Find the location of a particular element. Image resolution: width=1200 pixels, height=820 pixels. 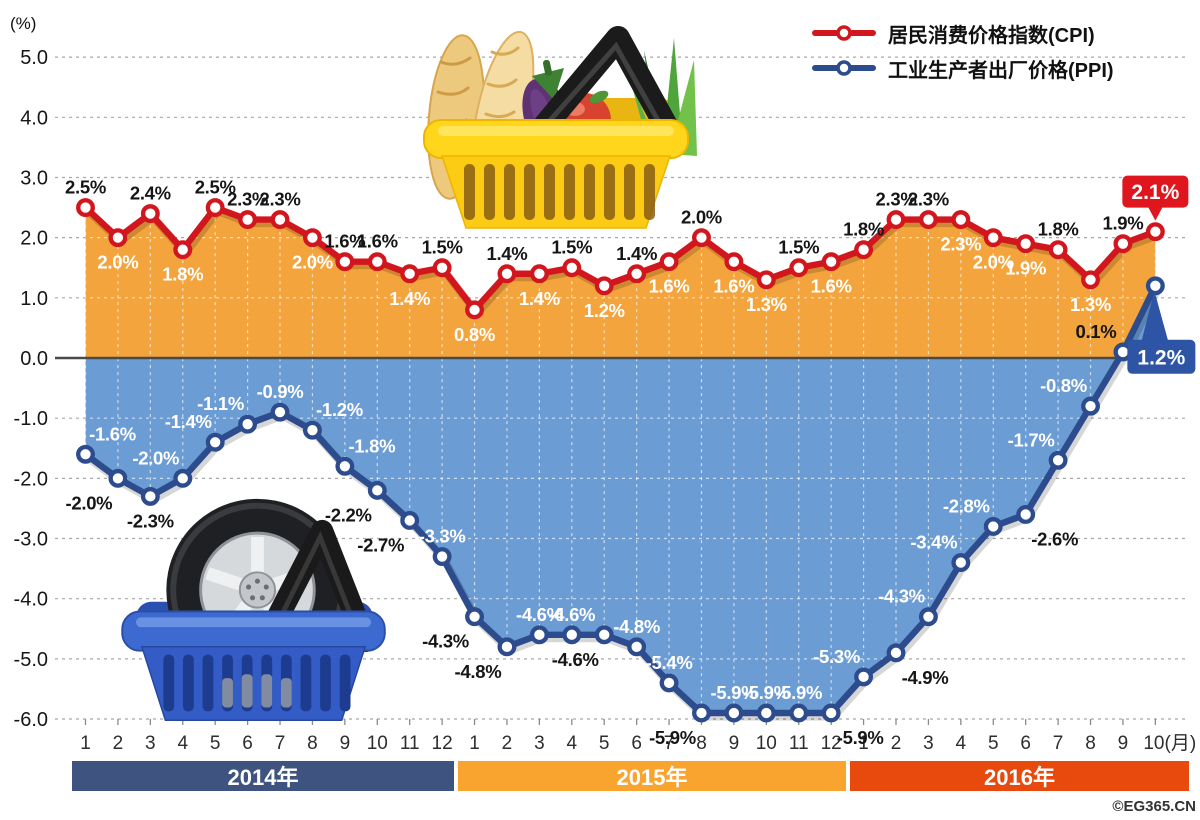

ppi-value-label: -4.8% is located at coordinates (478, 671).